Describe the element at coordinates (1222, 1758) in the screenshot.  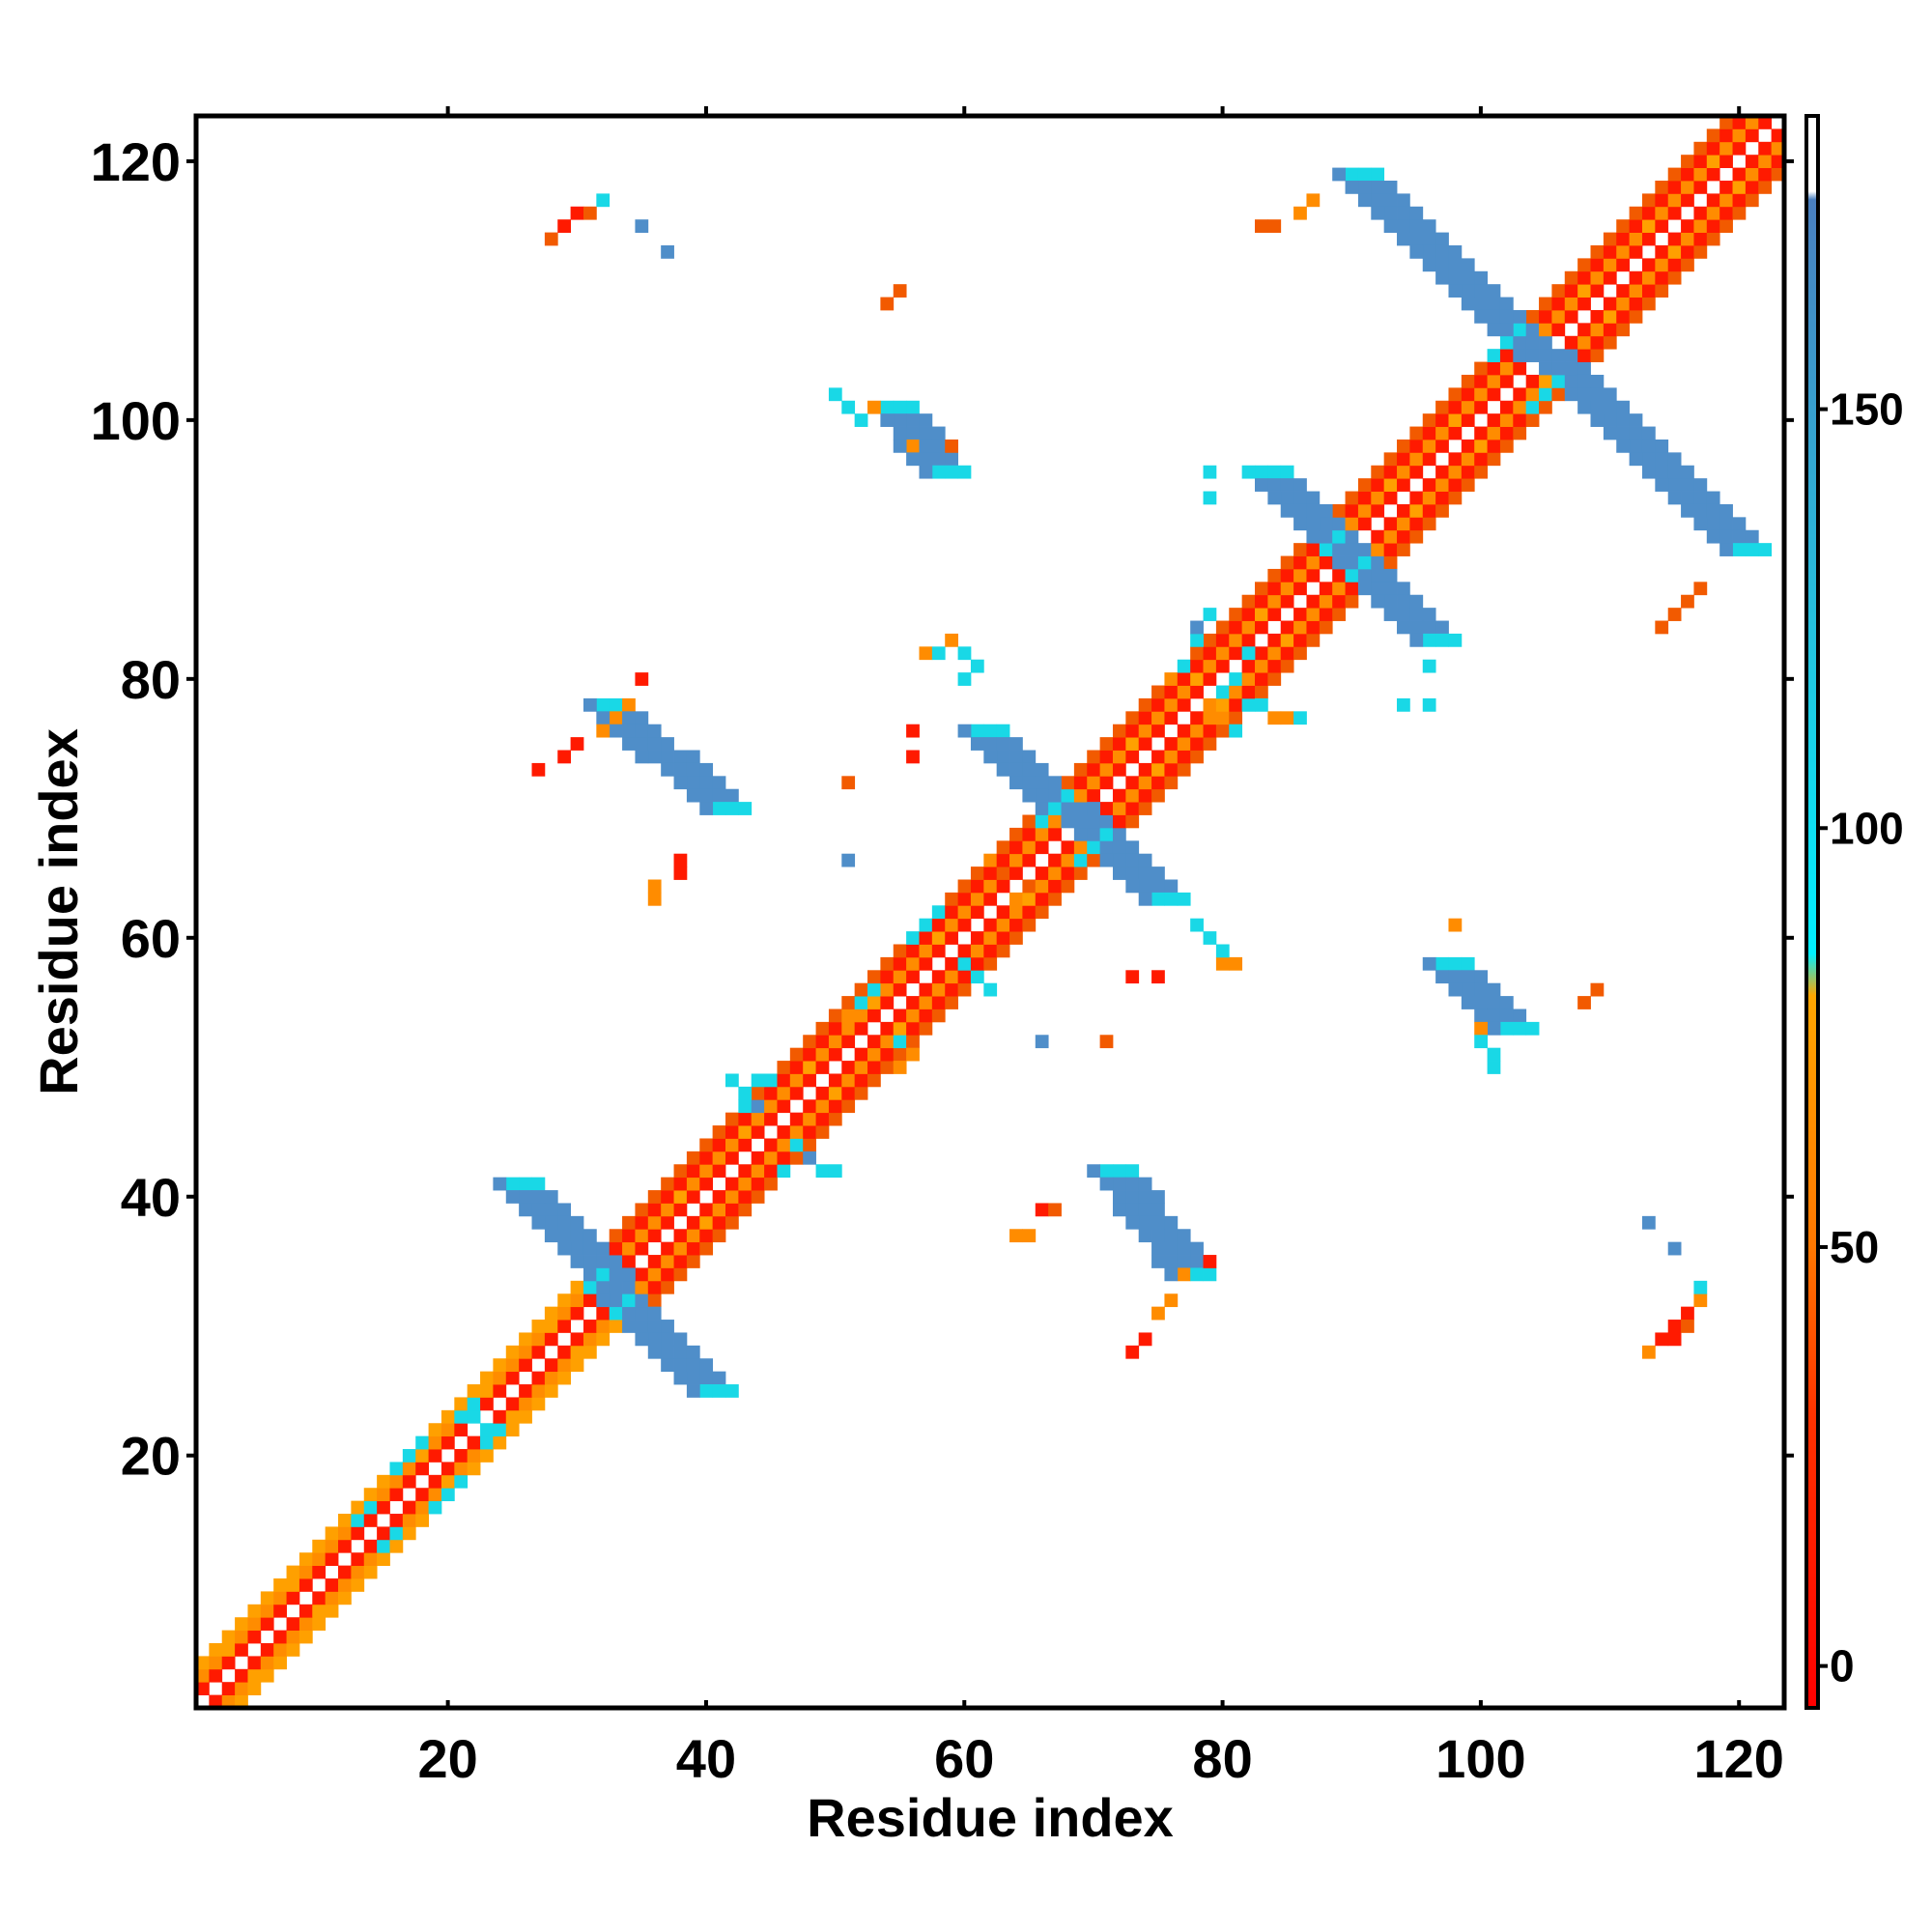
I see `x-tick-label: 80` at that location.